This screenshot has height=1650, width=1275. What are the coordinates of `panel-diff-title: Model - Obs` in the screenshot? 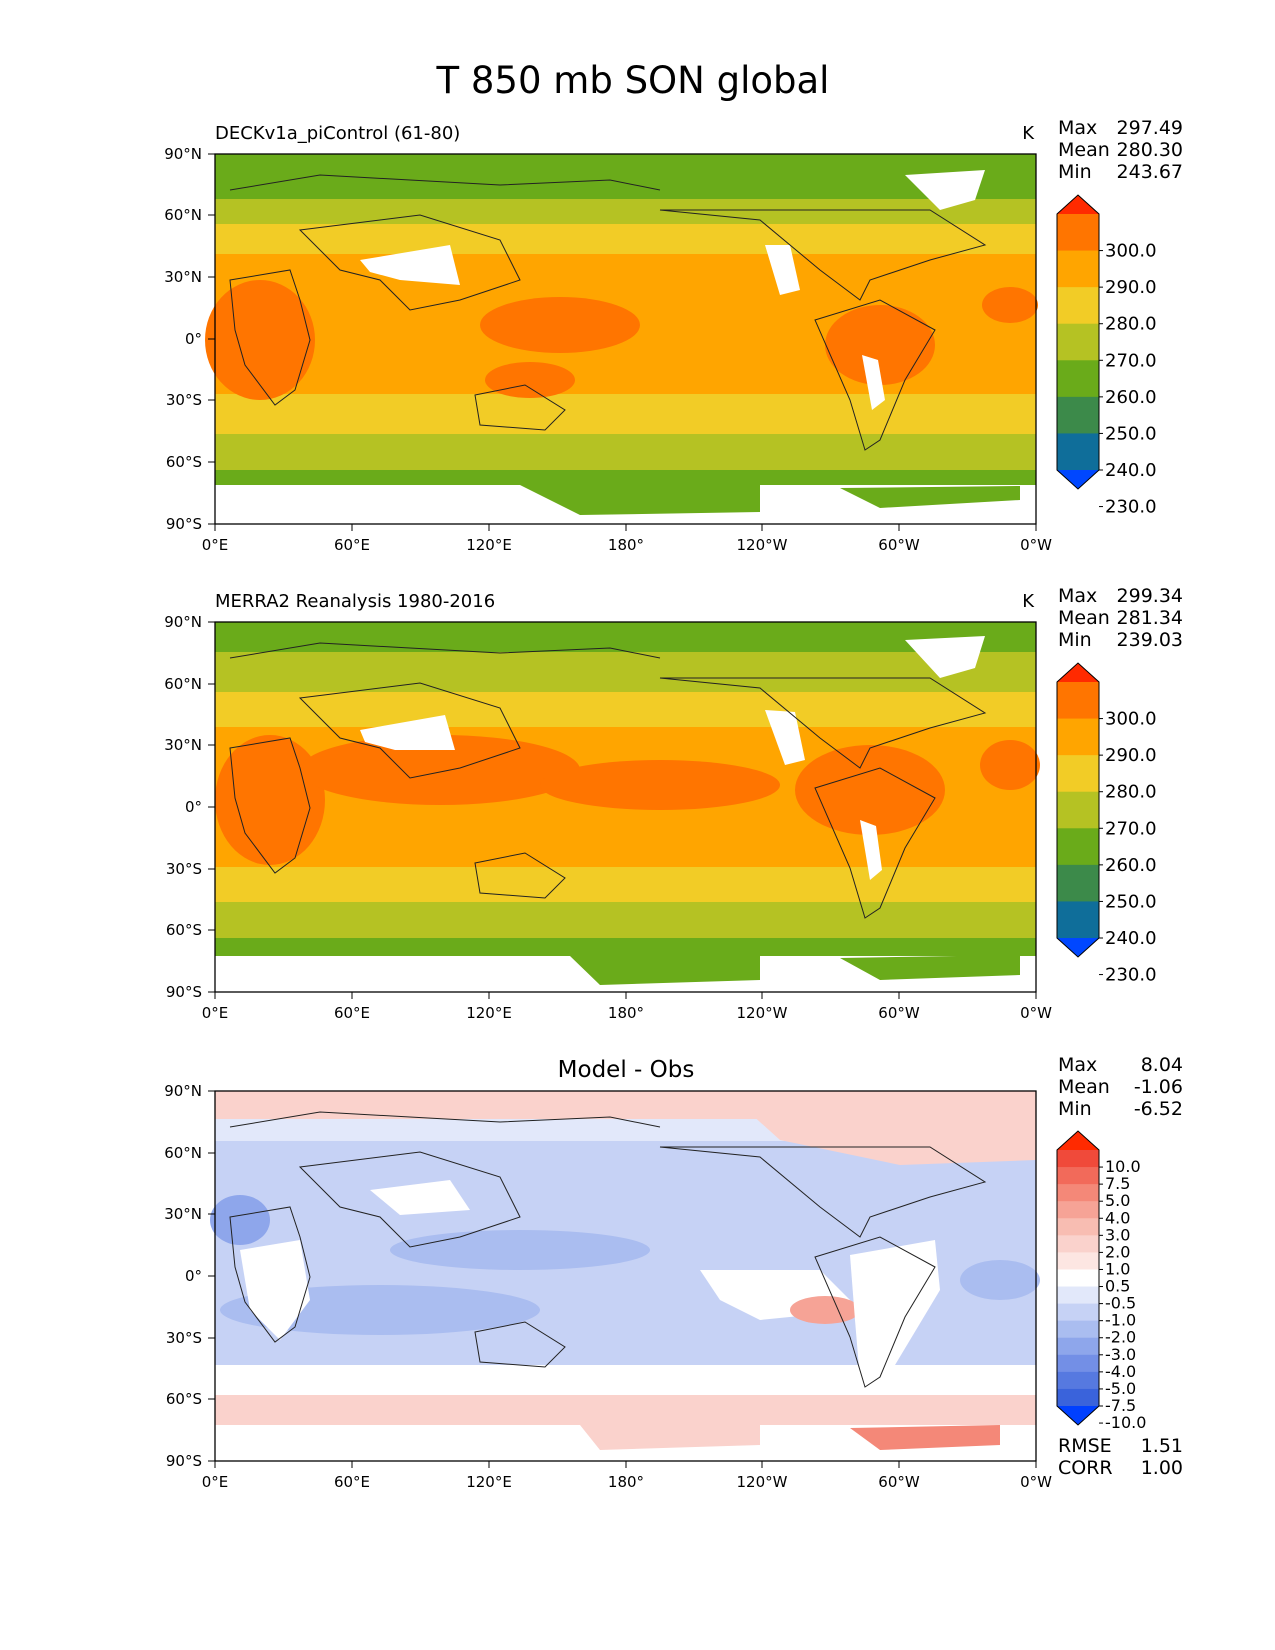 It's located at (626, 1070).